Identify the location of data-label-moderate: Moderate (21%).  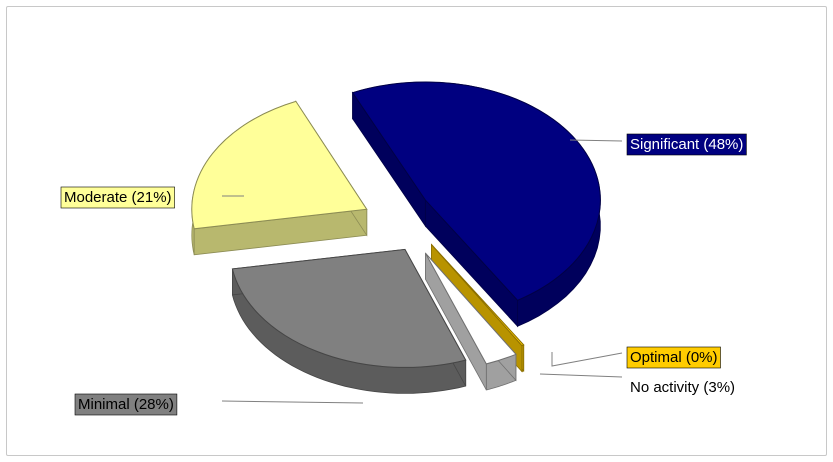
(118, 197).